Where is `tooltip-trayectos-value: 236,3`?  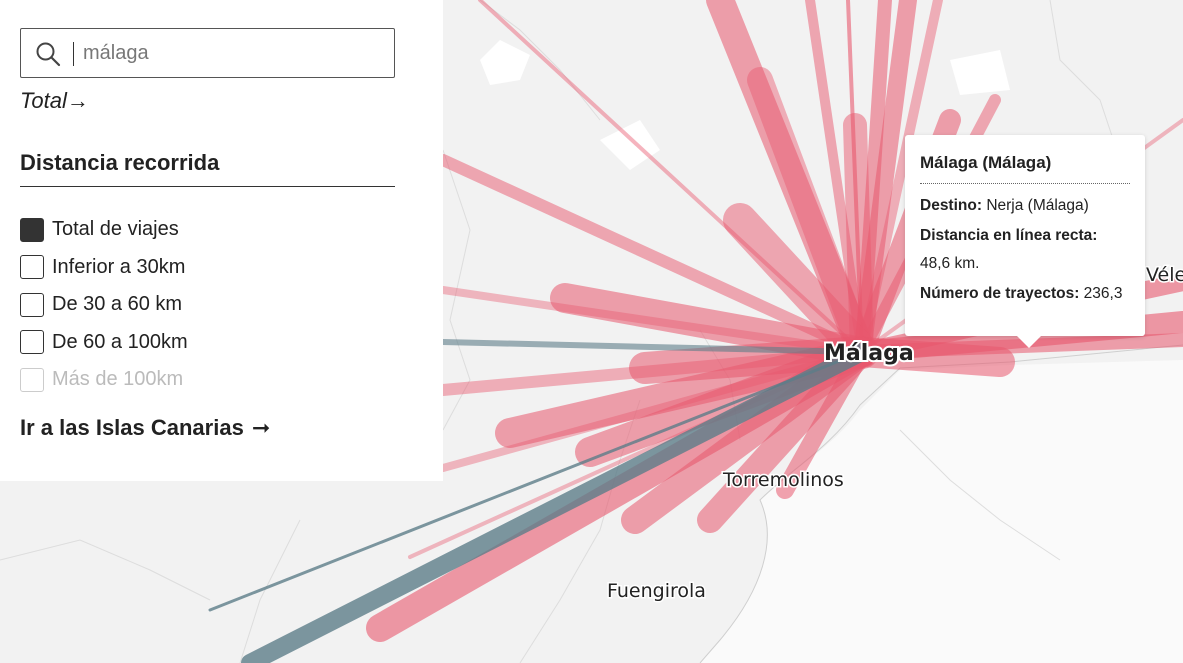
tooltip-trayectos-value: 236,3 is located at coordinates (1103, 293).